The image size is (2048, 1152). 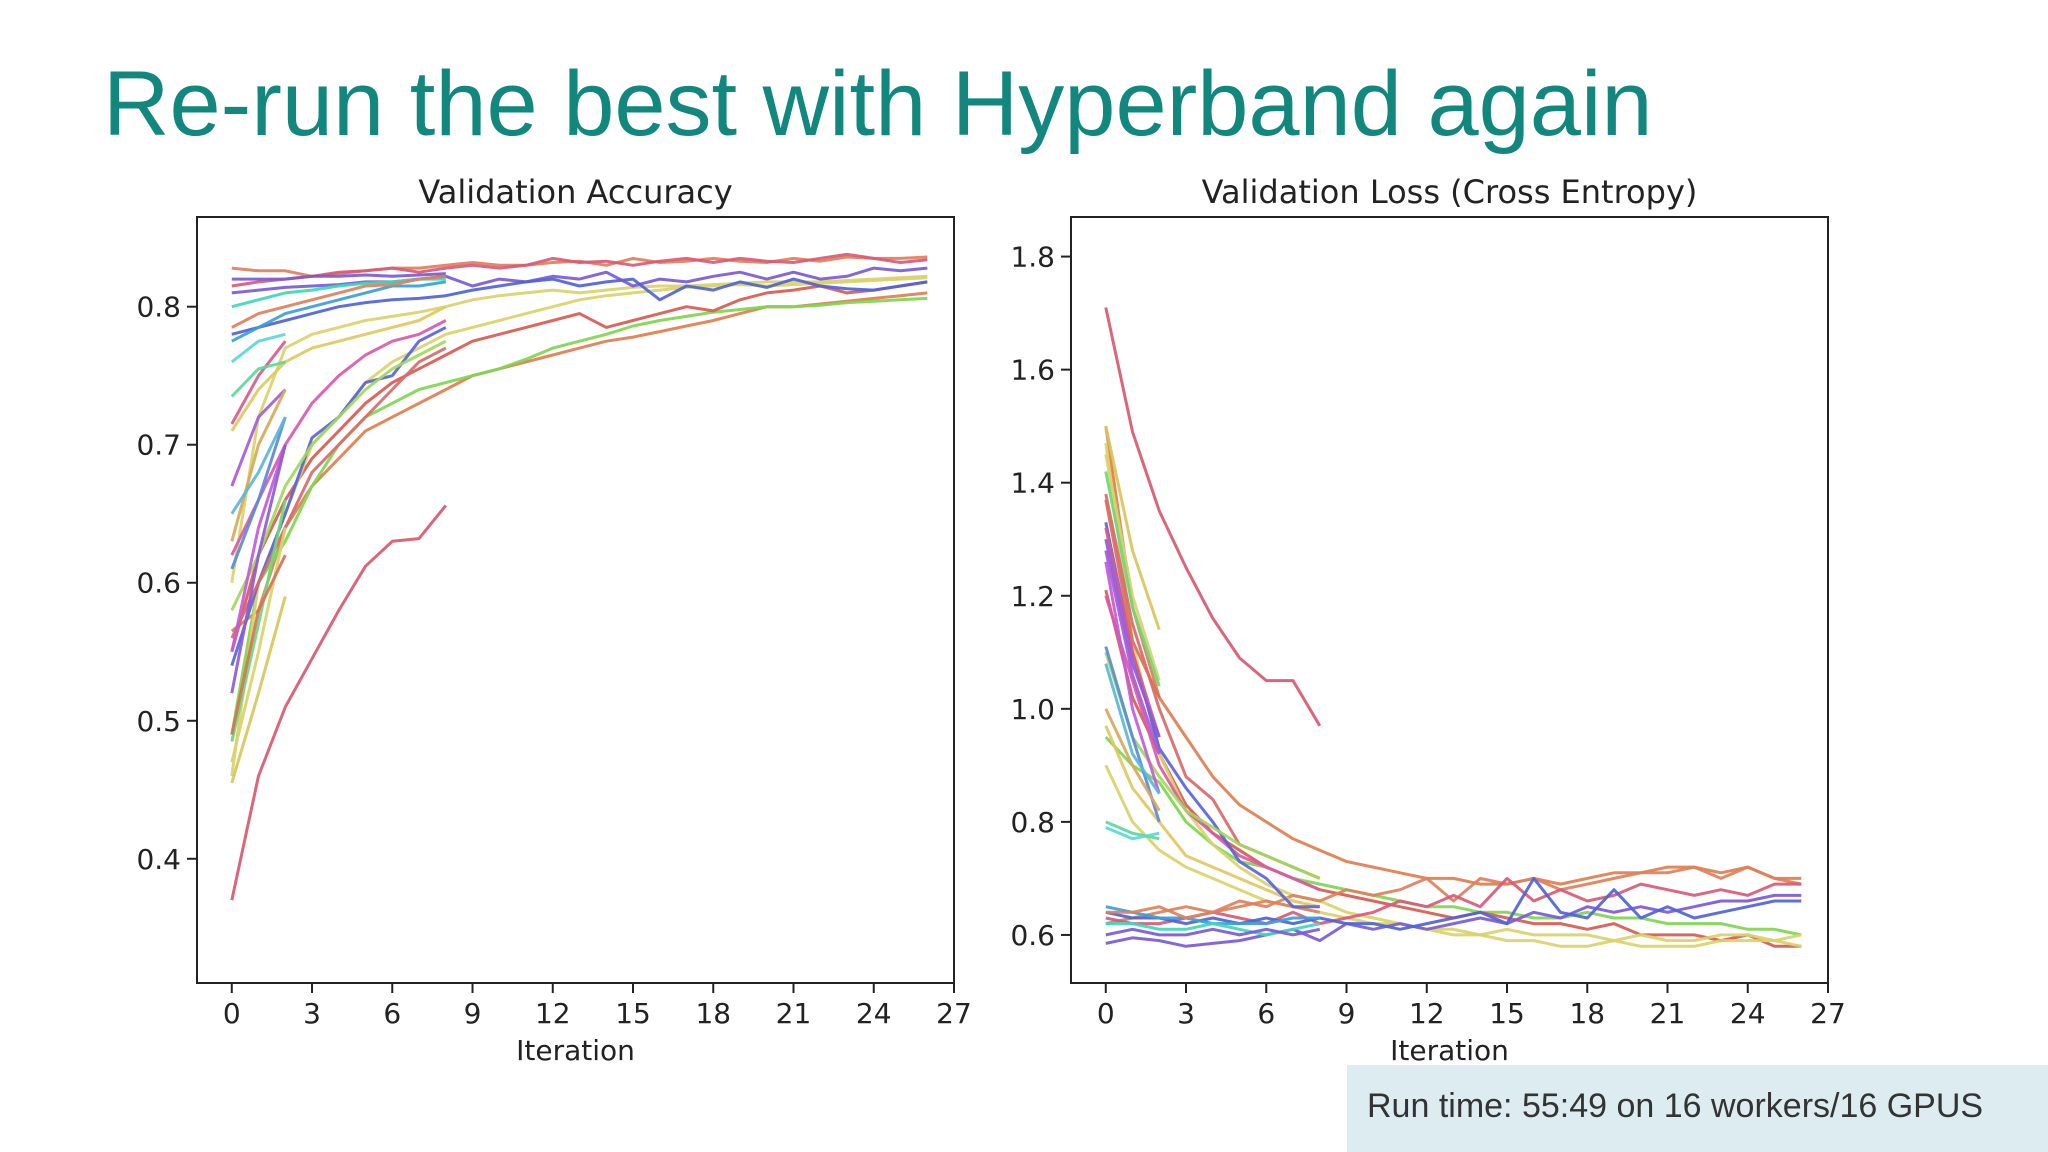 What do you see at coordinates (158, 859) in the screenshot?
I see `y-tick-label: 0.4` at bounding box center [158, 859].